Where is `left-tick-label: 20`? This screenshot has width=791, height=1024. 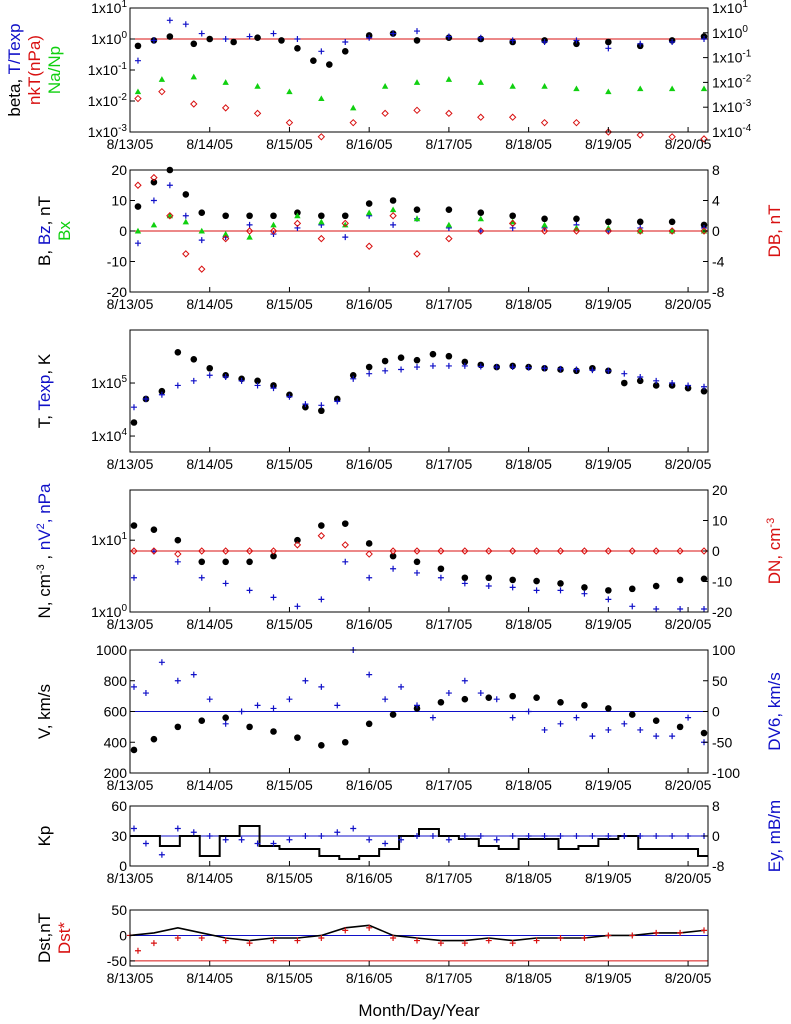
left-tick-label: 20 is located at coordinates (119, 170).